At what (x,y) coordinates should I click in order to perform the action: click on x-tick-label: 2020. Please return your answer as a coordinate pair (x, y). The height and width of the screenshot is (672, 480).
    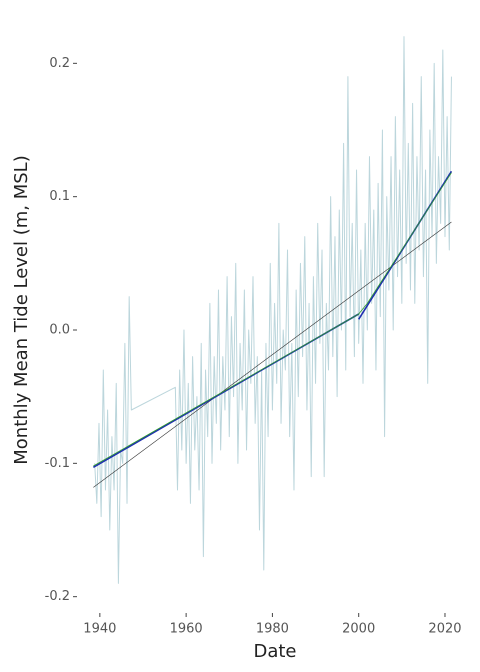
    Looking at the image, I should click on (444, 629).